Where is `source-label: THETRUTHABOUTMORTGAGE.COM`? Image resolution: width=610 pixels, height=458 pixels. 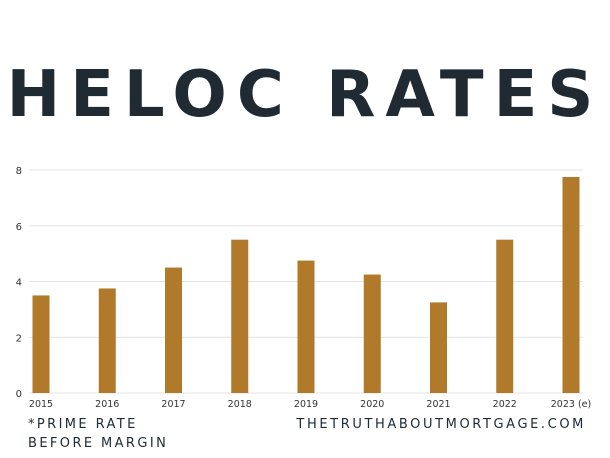 source-label: THETRUTHABOUTMORTGAGE.COM is located at coordinates (441, 424).